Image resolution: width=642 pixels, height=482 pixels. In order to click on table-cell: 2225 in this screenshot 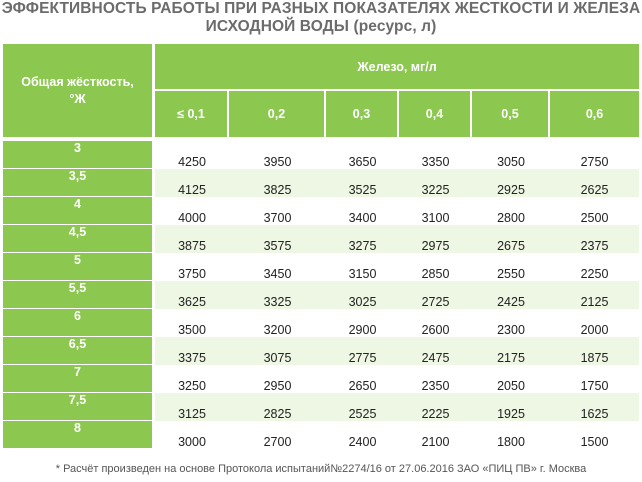, I will do `click(435, 407)`.